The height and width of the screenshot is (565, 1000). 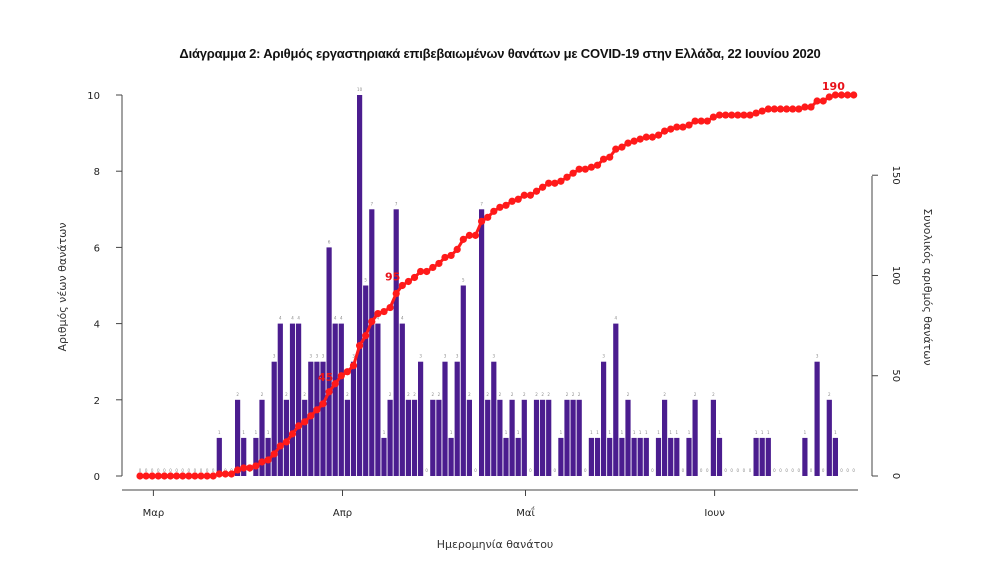 What do you see at coordinates (93, 96) in the screenshot?
I see `y-tick-label: 10` at bounding box center [93, 96].